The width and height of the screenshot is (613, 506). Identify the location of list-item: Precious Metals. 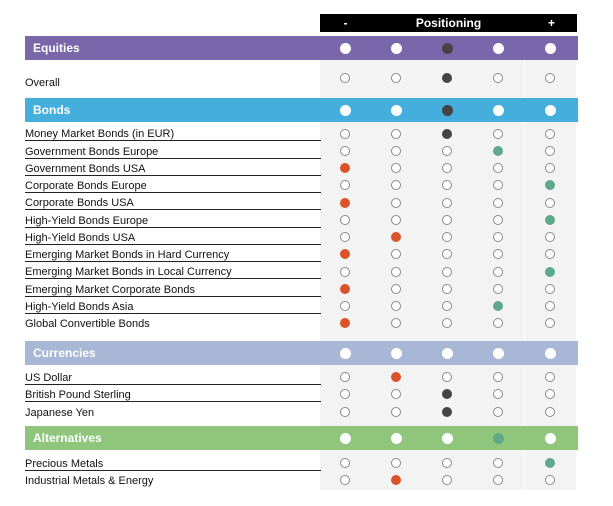
(301, 462).